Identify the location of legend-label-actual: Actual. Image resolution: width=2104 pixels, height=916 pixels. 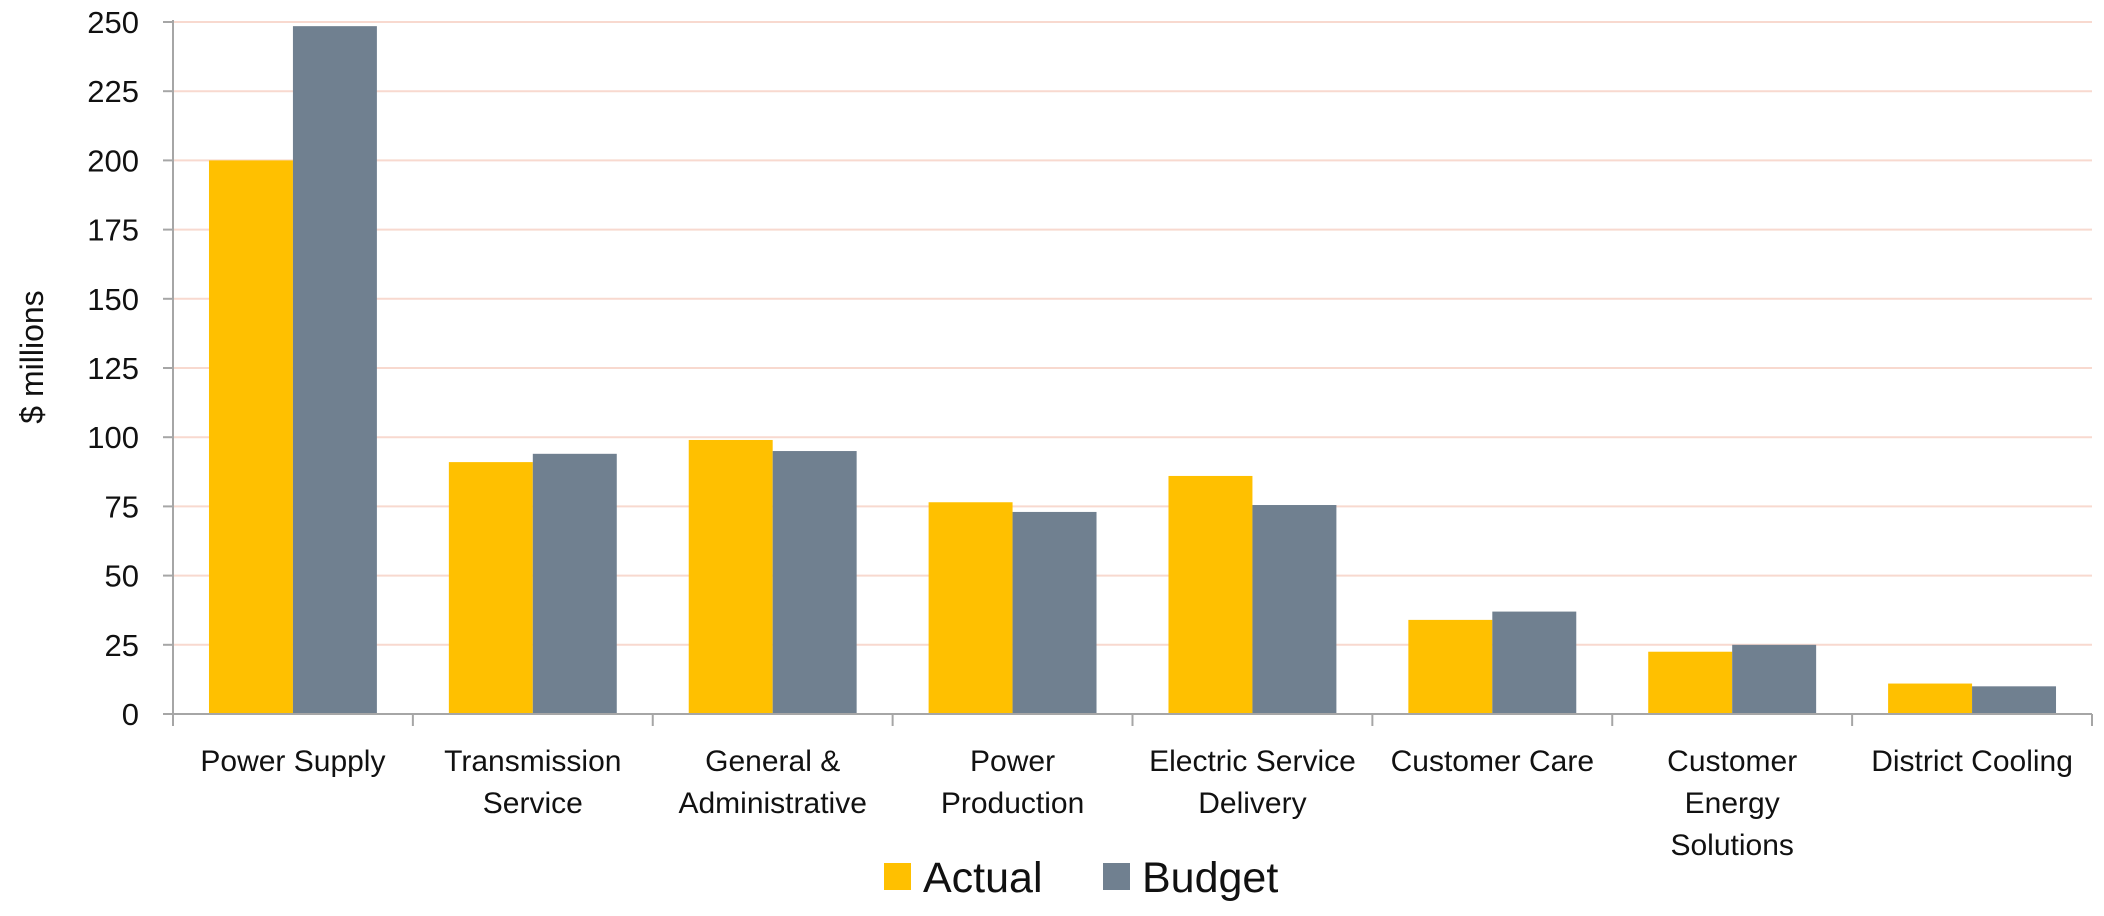
(983, 878).